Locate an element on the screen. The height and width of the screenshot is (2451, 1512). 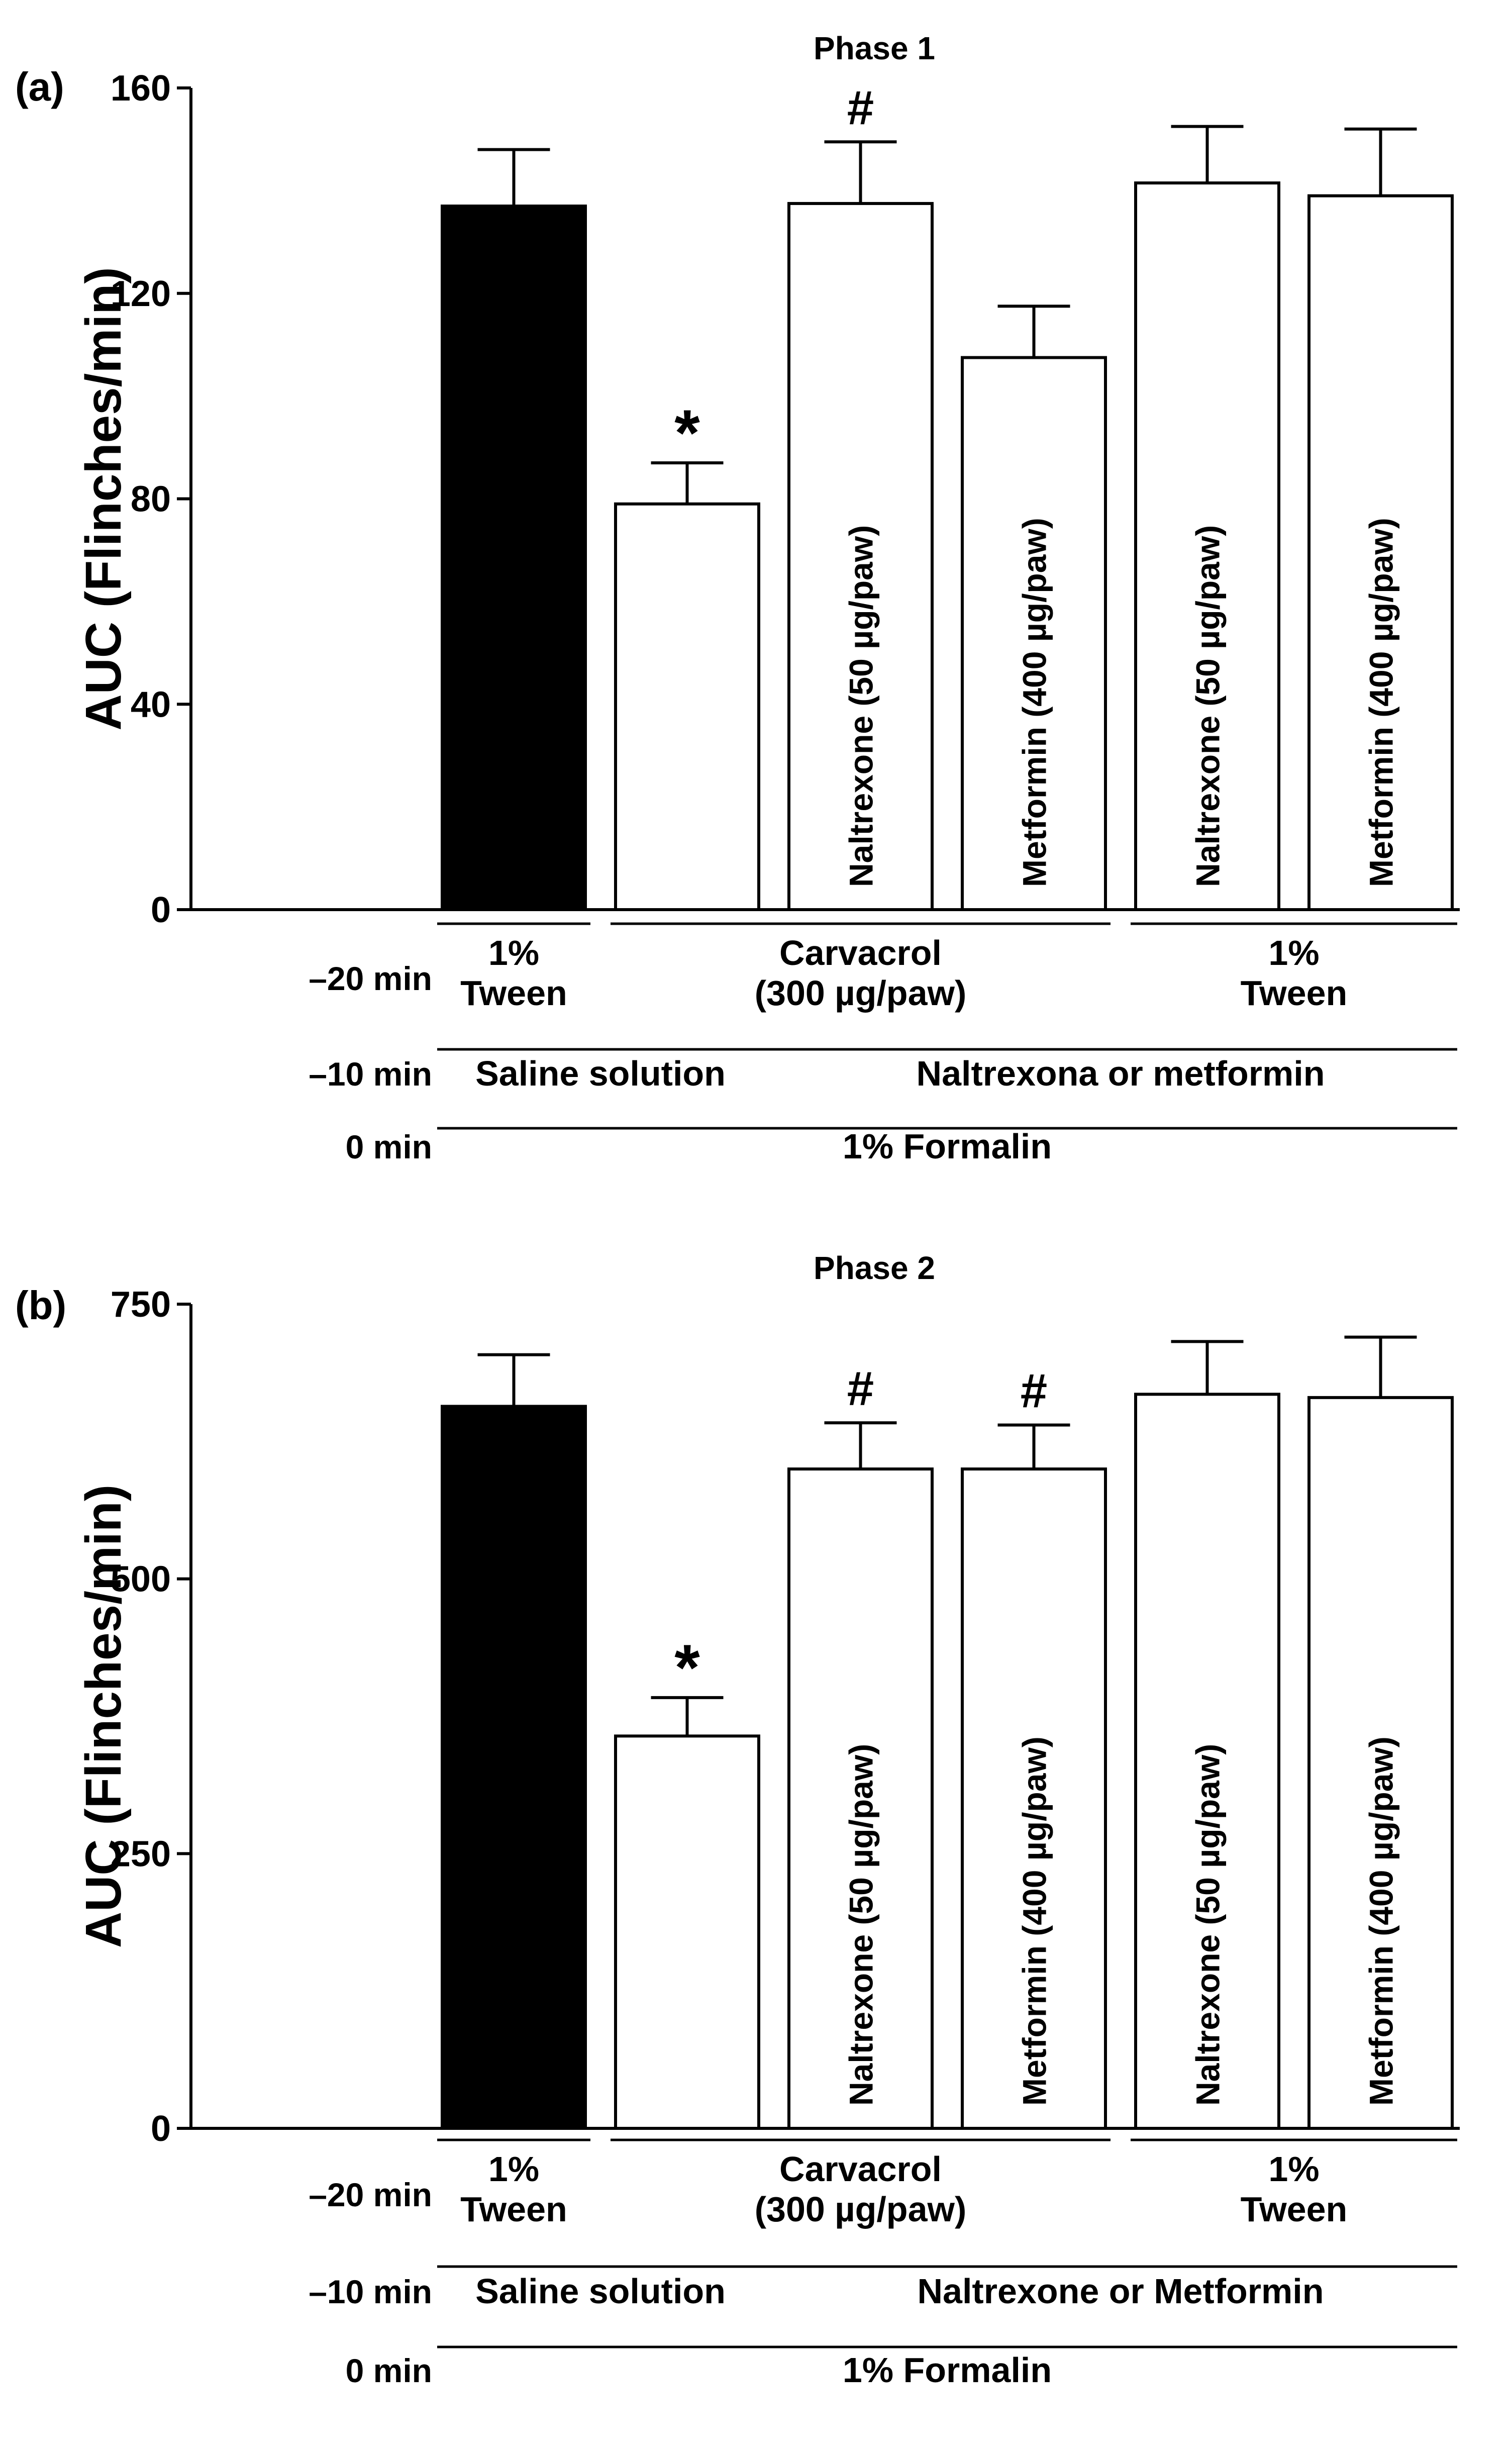
chart-title: Phase 2 is located at coordinates (875, 1268).